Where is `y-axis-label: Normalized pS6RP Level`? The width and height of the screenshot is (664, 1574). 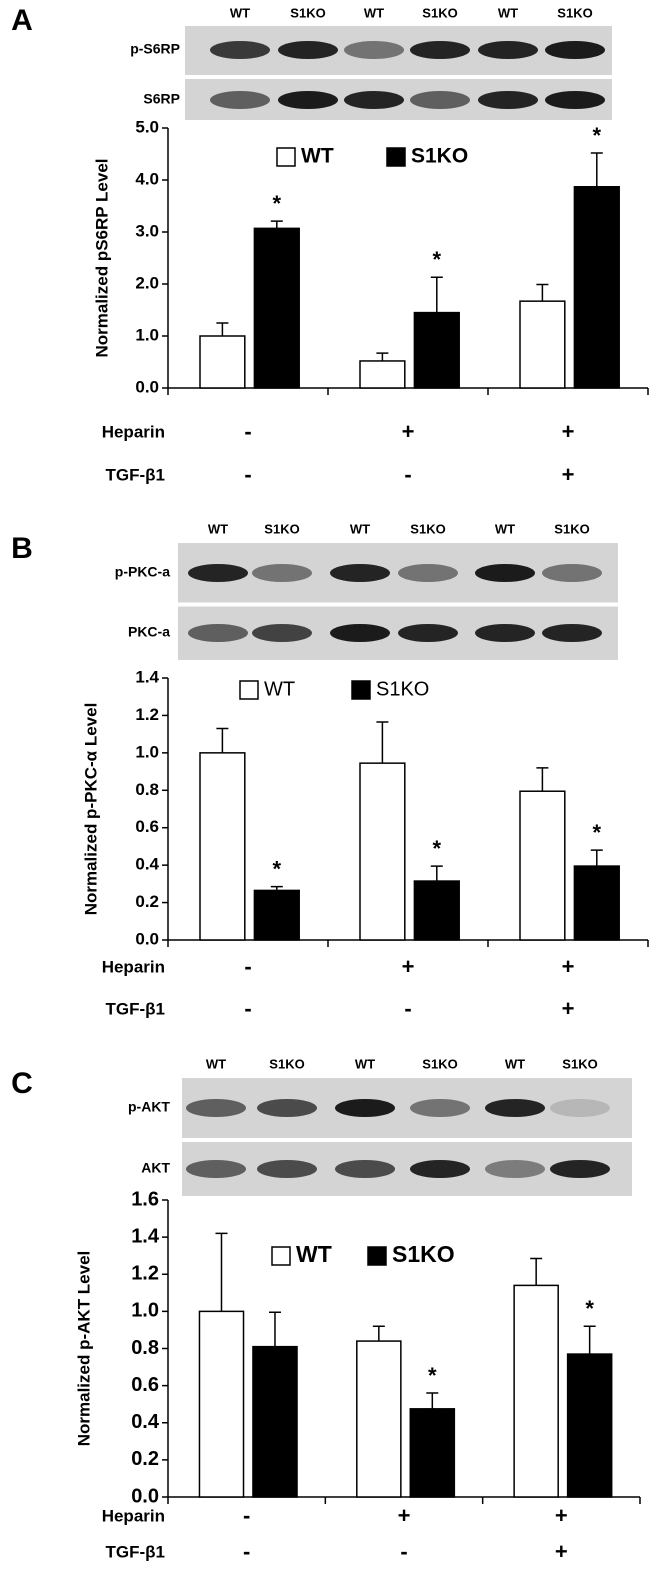
y-axis-label: Normalized pS6RP Level is located at coordinates (101, 257).